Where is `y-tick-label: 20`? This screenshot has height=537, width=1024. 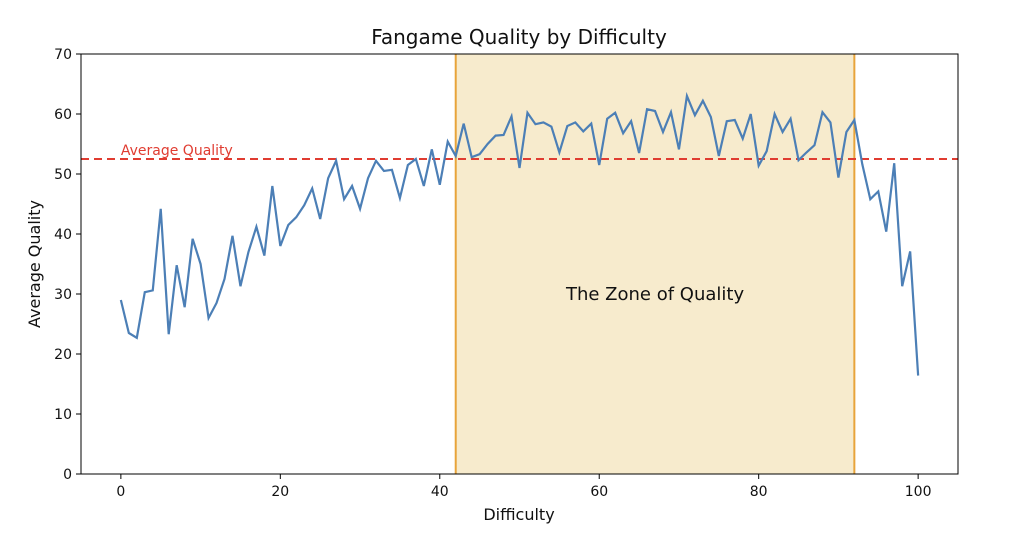
y-tick-label: 20 is located at coordinates (63, 355).